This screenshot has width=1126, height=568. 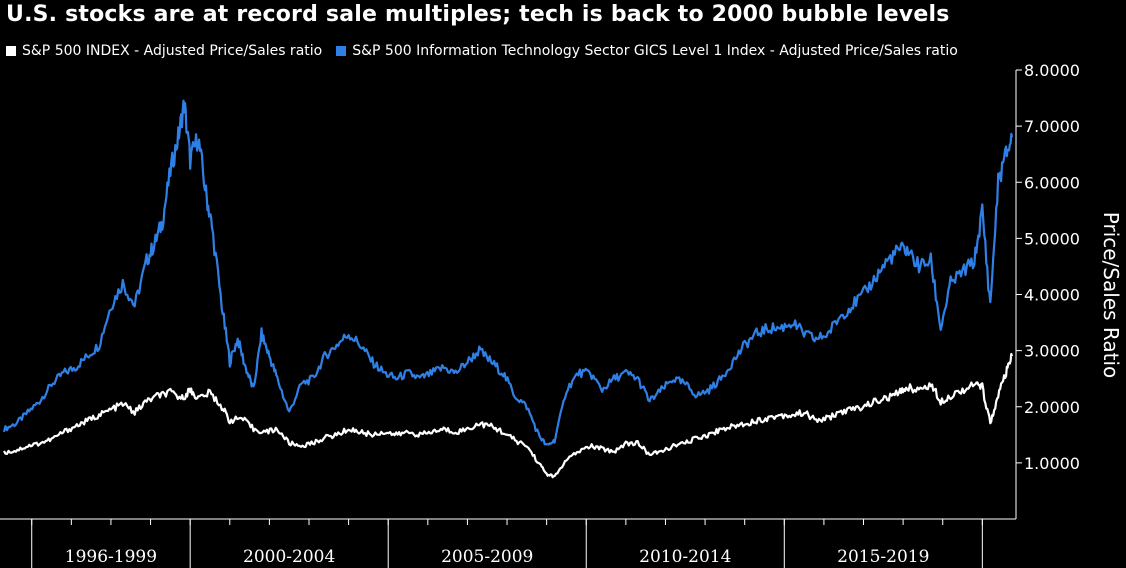 I want to click on x-period-label: 2015-2019, so click(x=883, y=557).